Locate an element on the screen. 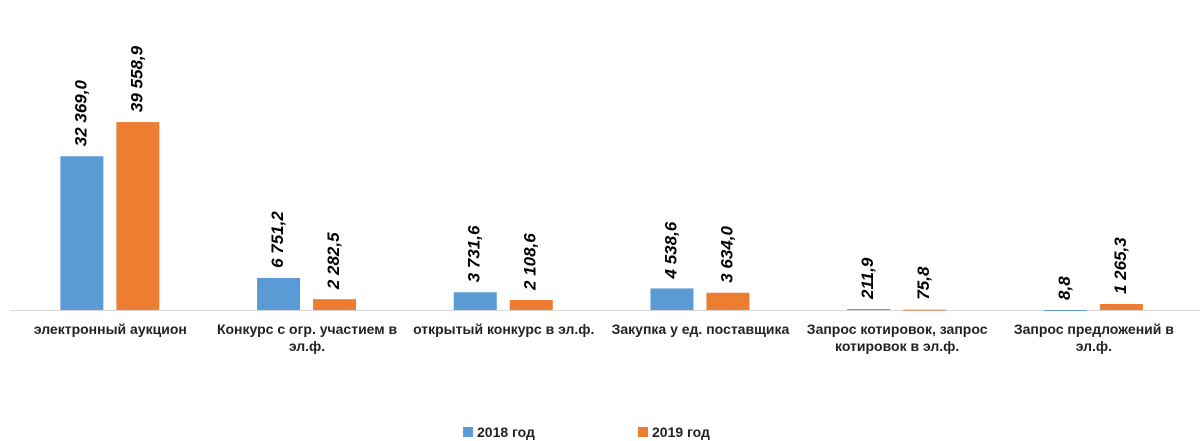 Image resolution: width=1203 pixels, height=441 pixels. value-label: 2 282,5 is located at coordinates (333, 261).